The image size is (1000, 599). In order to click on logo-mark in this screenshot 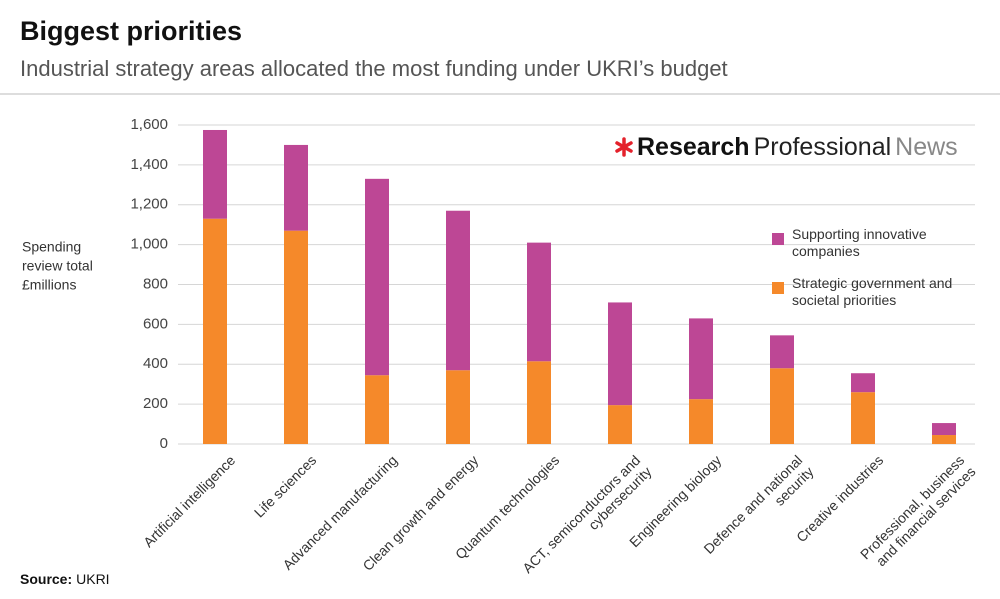, I will do `click(624, 147)`.